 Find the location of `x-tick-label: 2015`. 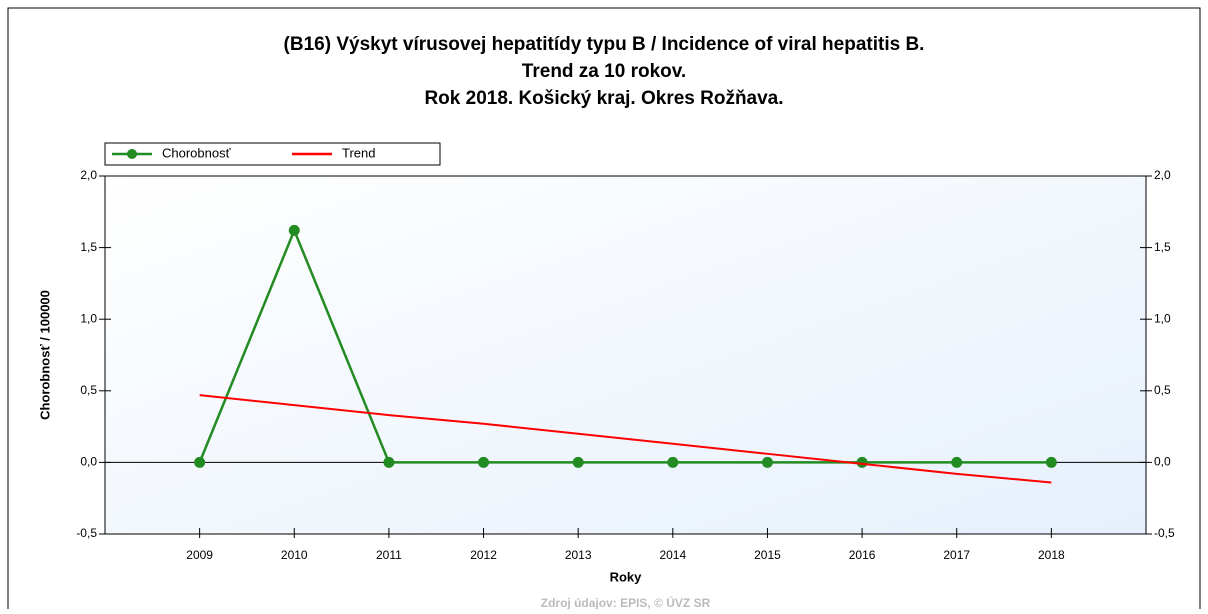

x-tick-label: 2015 is located at coordinates (767, 555).